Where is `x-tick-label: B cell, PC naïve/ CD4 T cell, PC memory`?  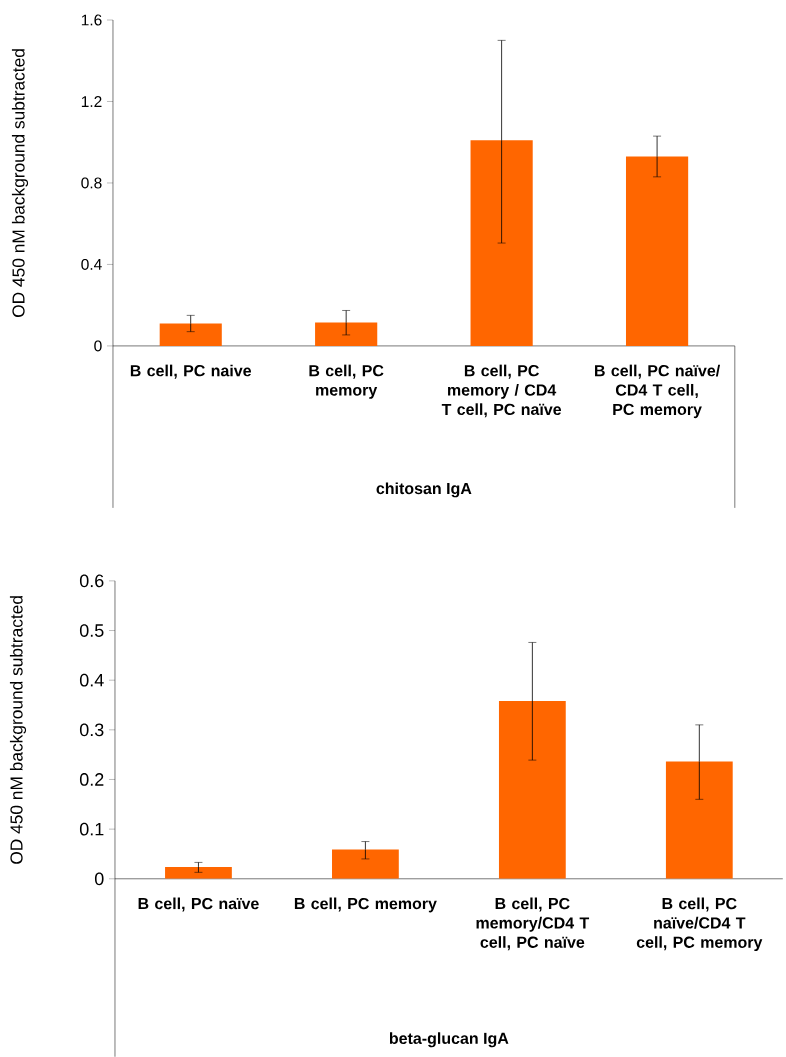
x-tick-label: B cell, PC naïve/ CD4 T cell, PC memory is located at coordinates (658, 391).